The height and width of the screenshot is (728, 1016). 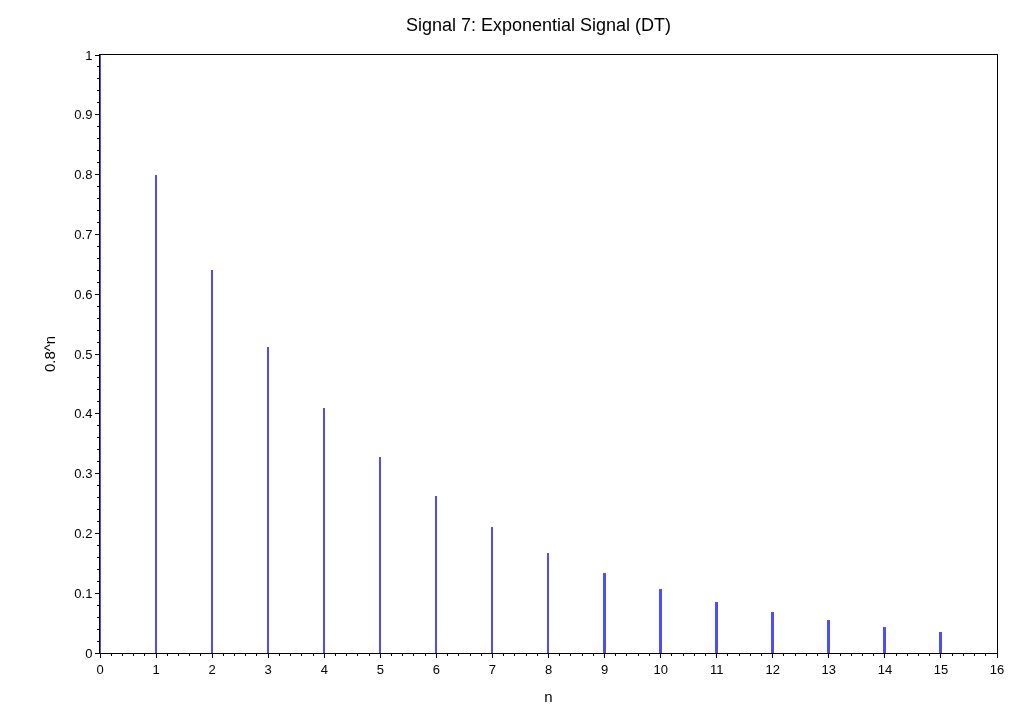 I want to click on x-tick-label: 10, so click(x=660, y=669).